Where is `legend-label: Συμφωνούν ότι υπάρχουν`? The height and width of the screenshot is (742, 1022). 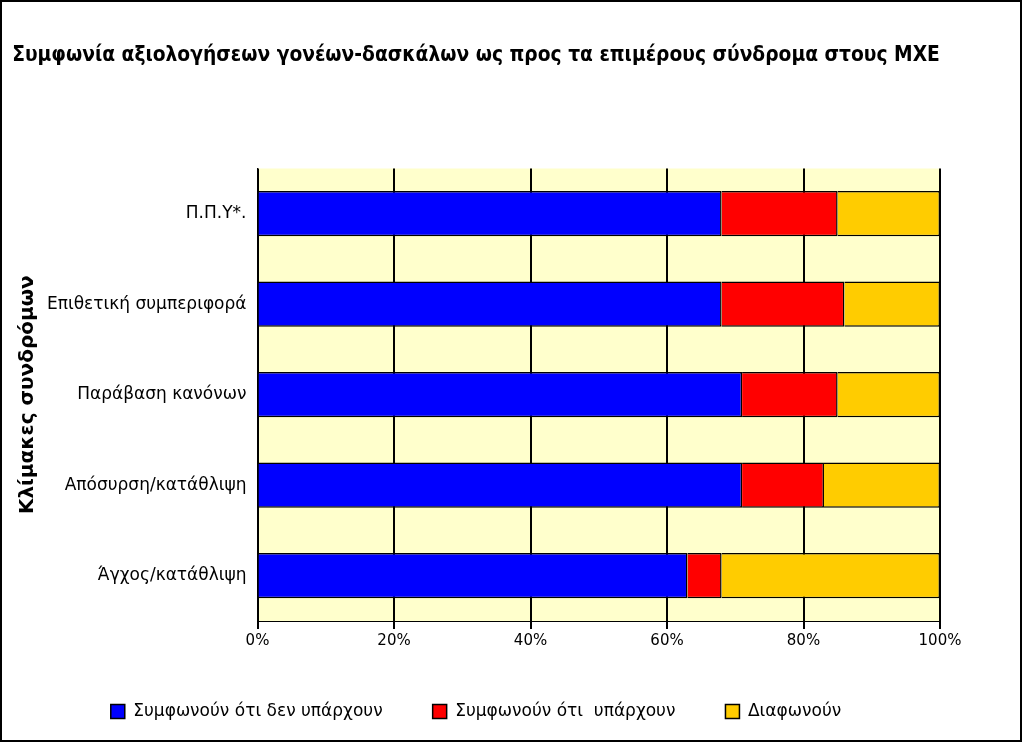 legend-label: Συμφωνούν ότι υπάρχουν is located at coordinates (565, 709).